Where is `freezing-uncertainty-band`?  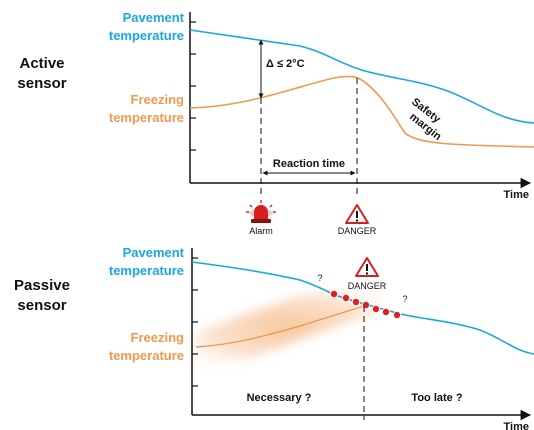
freezing-uncertainty-band is located at coordinates (287, 327).